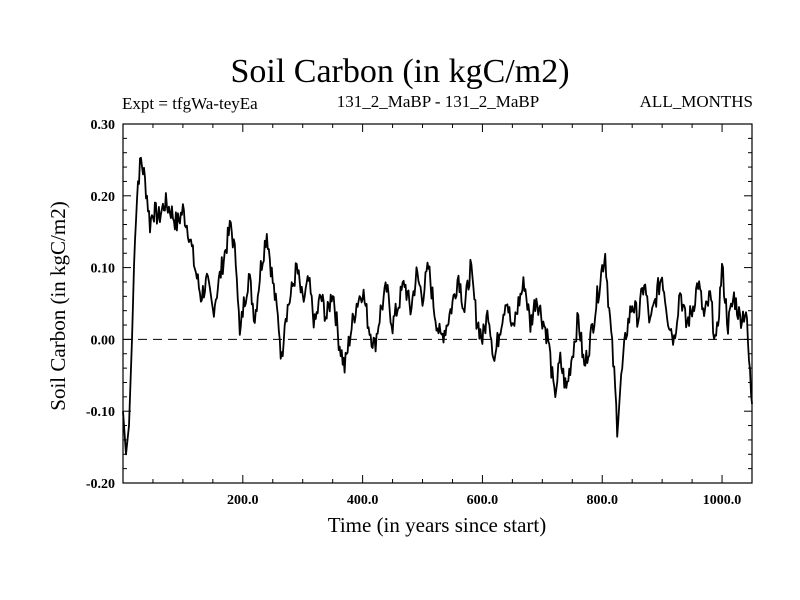  I want to click on x-axis-title: Time (in years since start), so click(437, 525).